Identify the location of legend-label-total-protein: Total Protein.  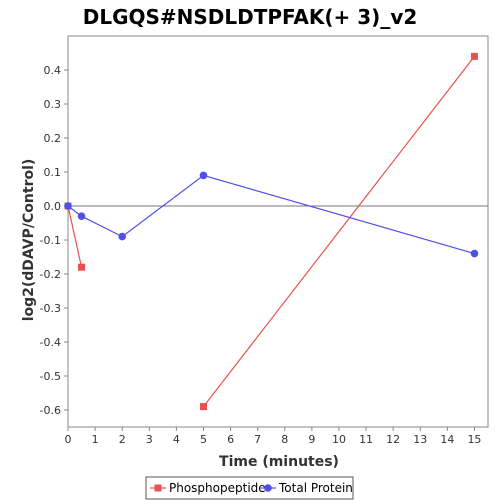
(315, 488).